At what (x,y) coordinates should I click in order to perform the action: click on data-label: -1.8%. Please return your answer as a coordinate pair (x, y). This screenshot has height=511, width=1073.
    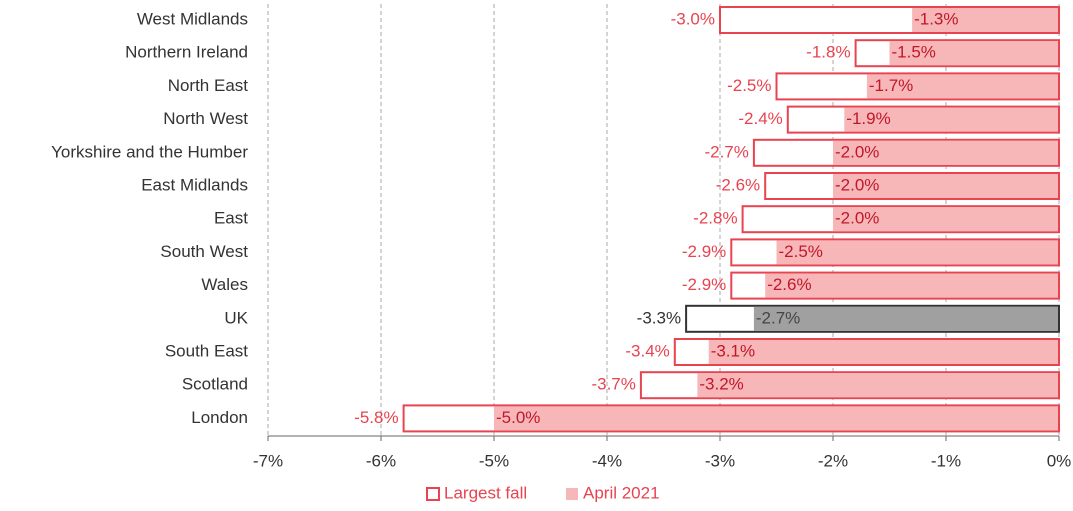
    Looking at the image, I should click on (828, 52).